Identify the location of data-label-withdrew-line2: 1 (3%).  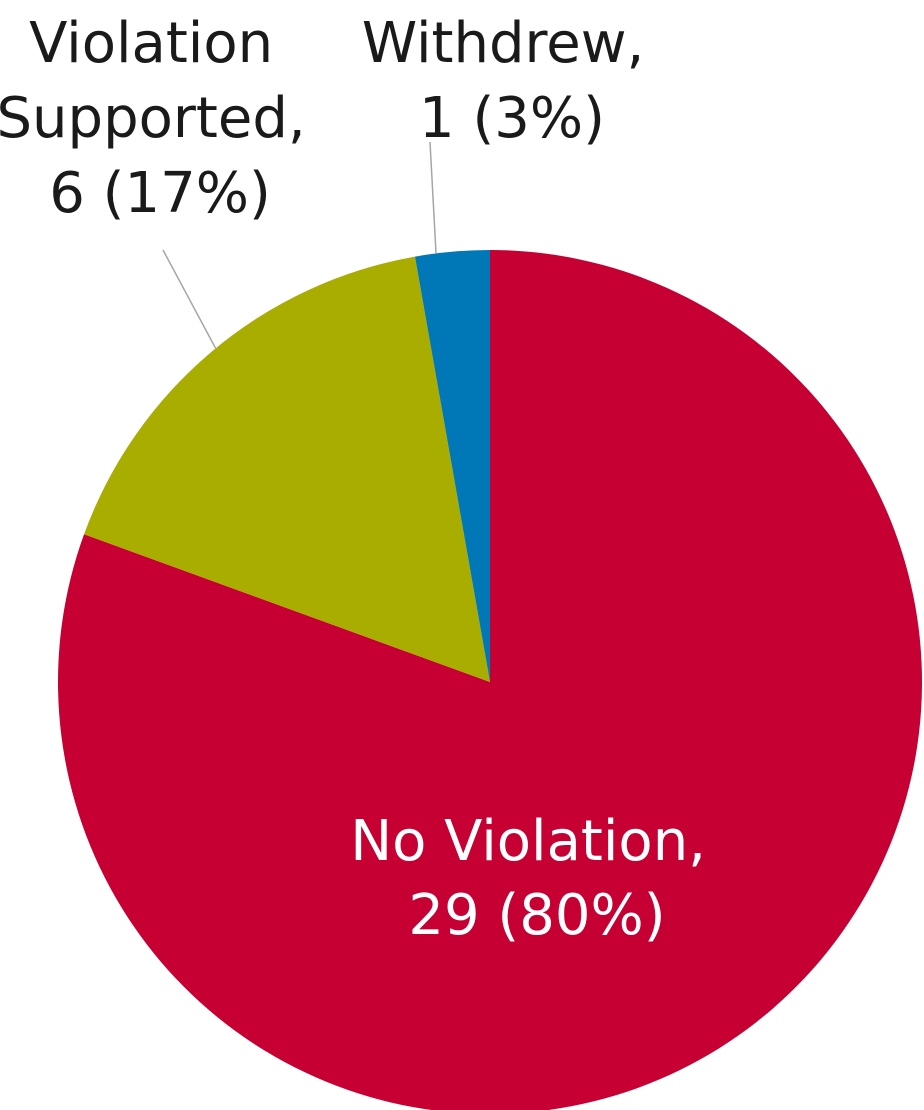
(512, 118).